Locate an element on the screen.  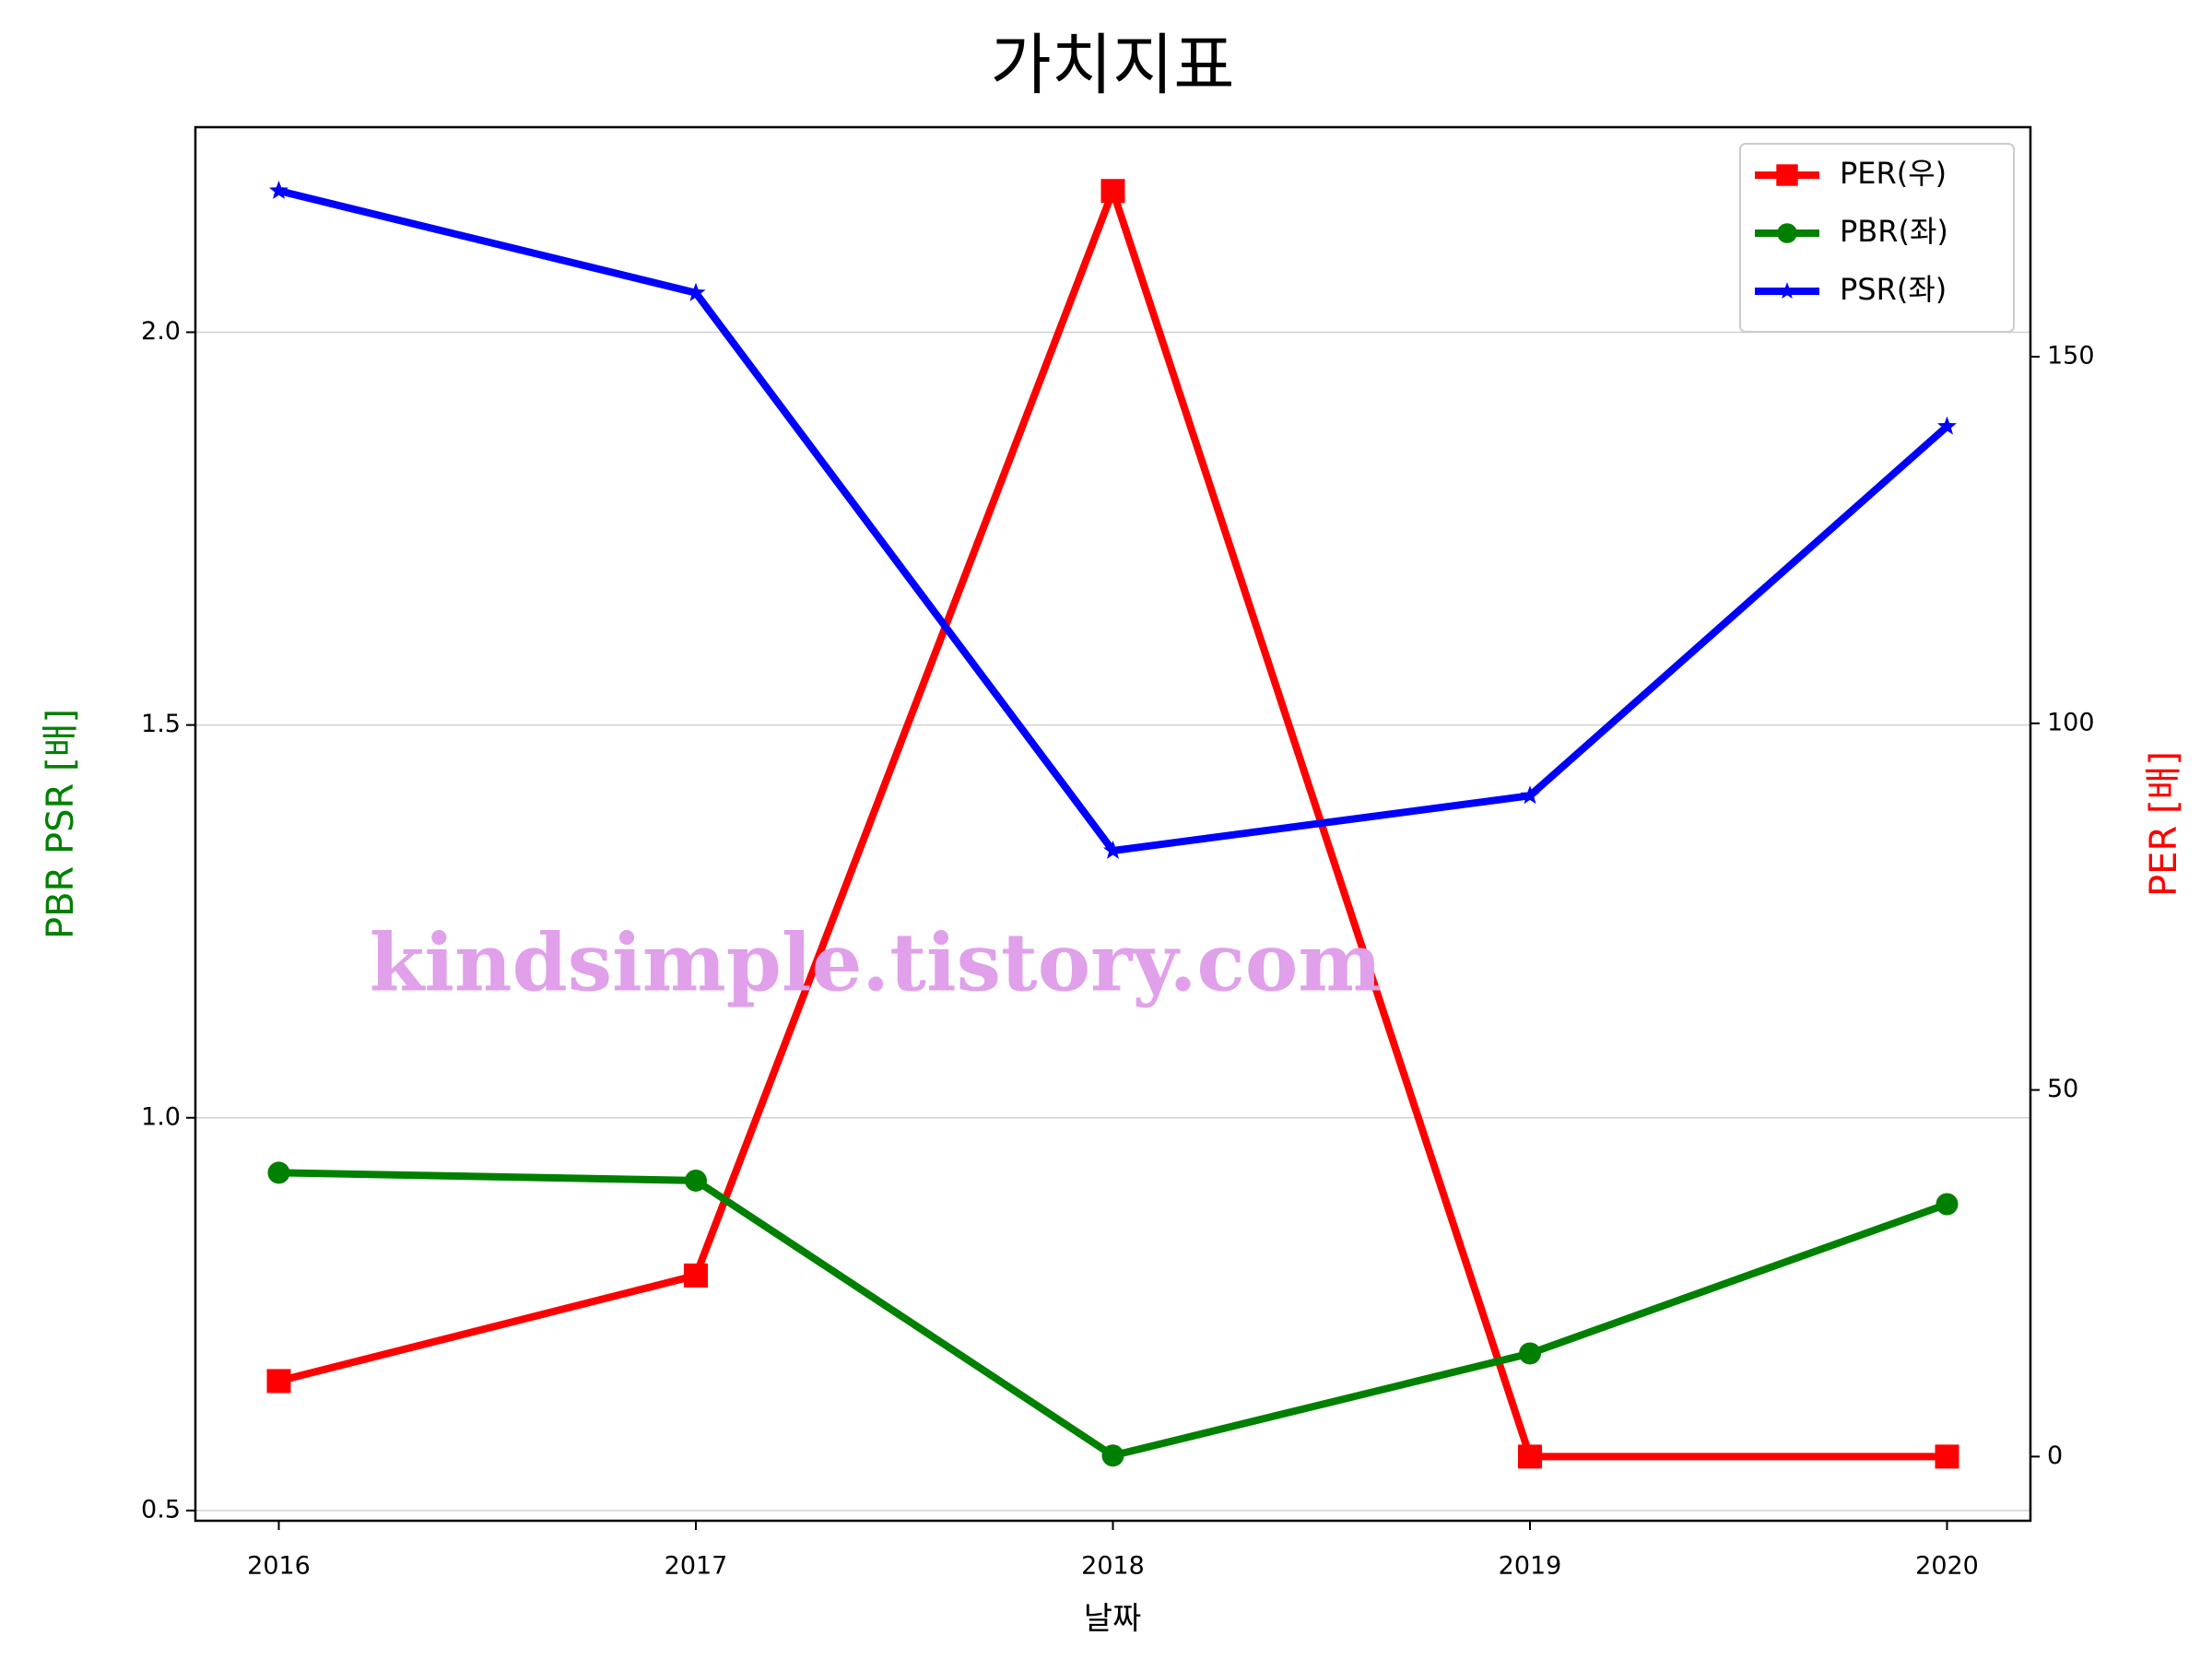
legend-frame is located at coordinates (1877, 238).